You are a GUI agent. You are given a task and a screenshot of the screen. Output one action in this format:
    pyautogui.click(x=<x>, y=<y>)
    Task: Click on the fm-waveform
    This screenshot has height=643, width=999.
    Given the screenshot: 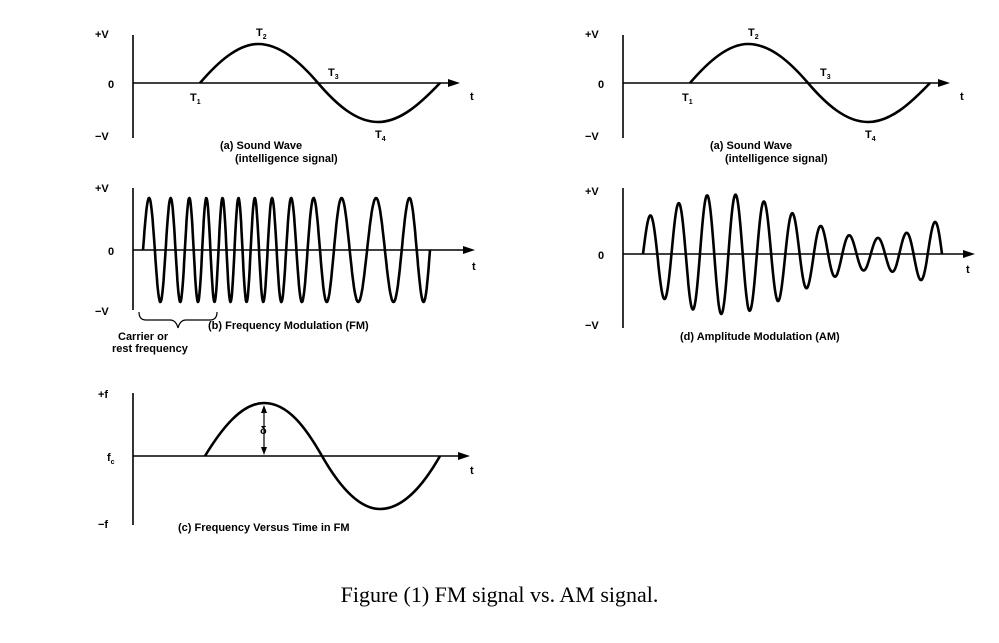 What is the action you would take?
    pyautogui.click(x=286, y=250)
    